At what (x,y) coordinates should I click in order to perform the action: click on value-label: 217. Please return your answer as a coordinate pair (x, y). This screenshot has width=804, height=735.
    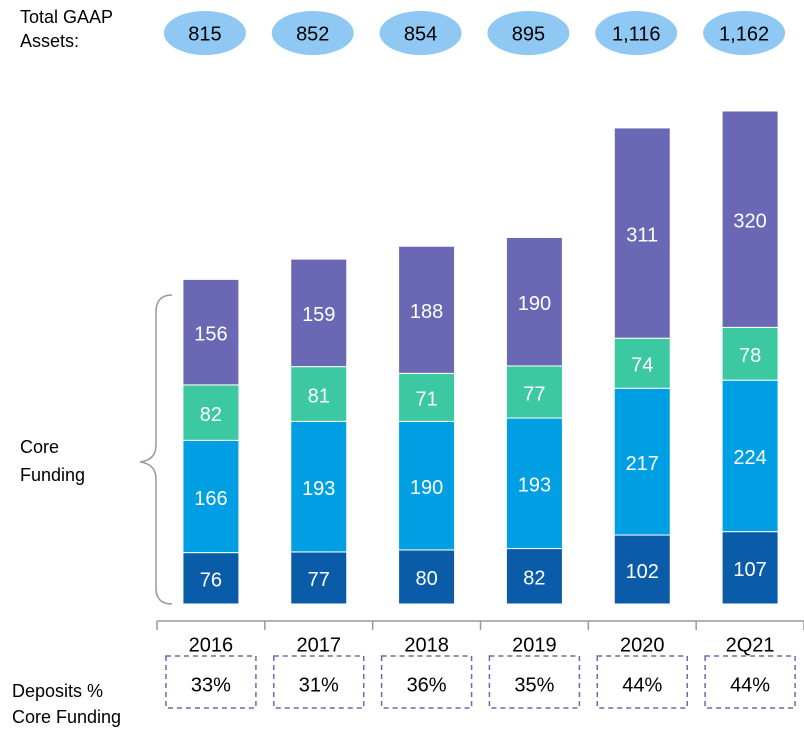
    Looking at the image, I should click on (642, 464).